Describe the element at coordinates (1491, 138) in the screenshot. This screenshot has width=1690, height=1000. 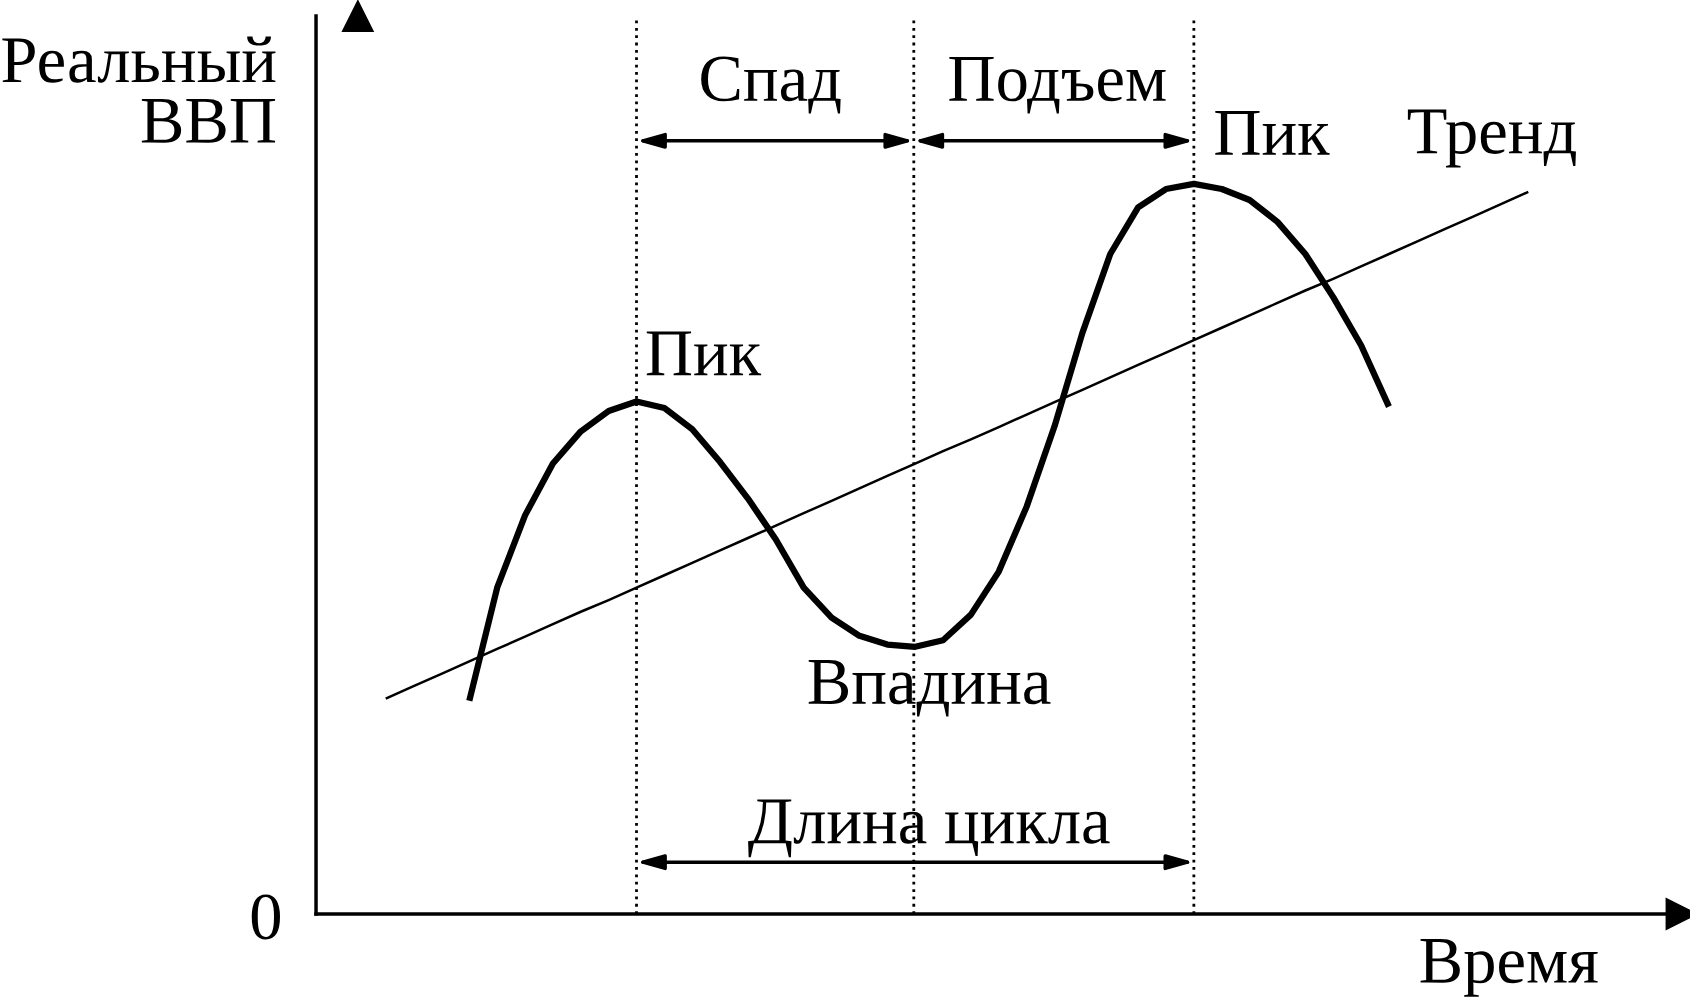
I see `series-label: Тренд` at that location.